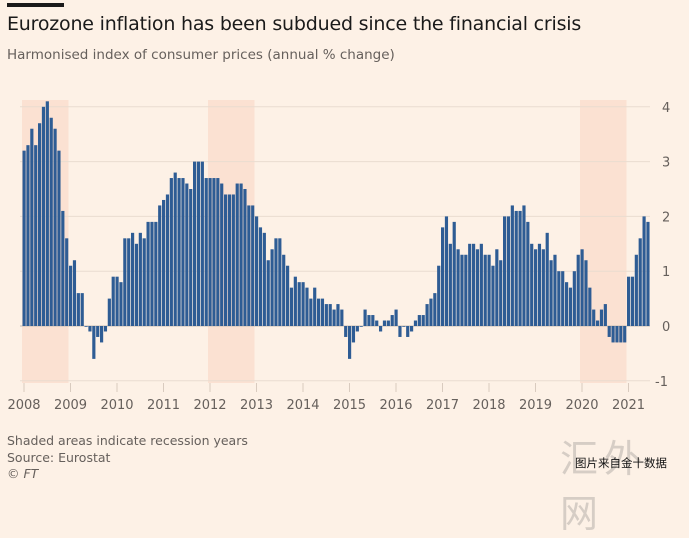  I want to click on recession-shade, so click(231, 241).